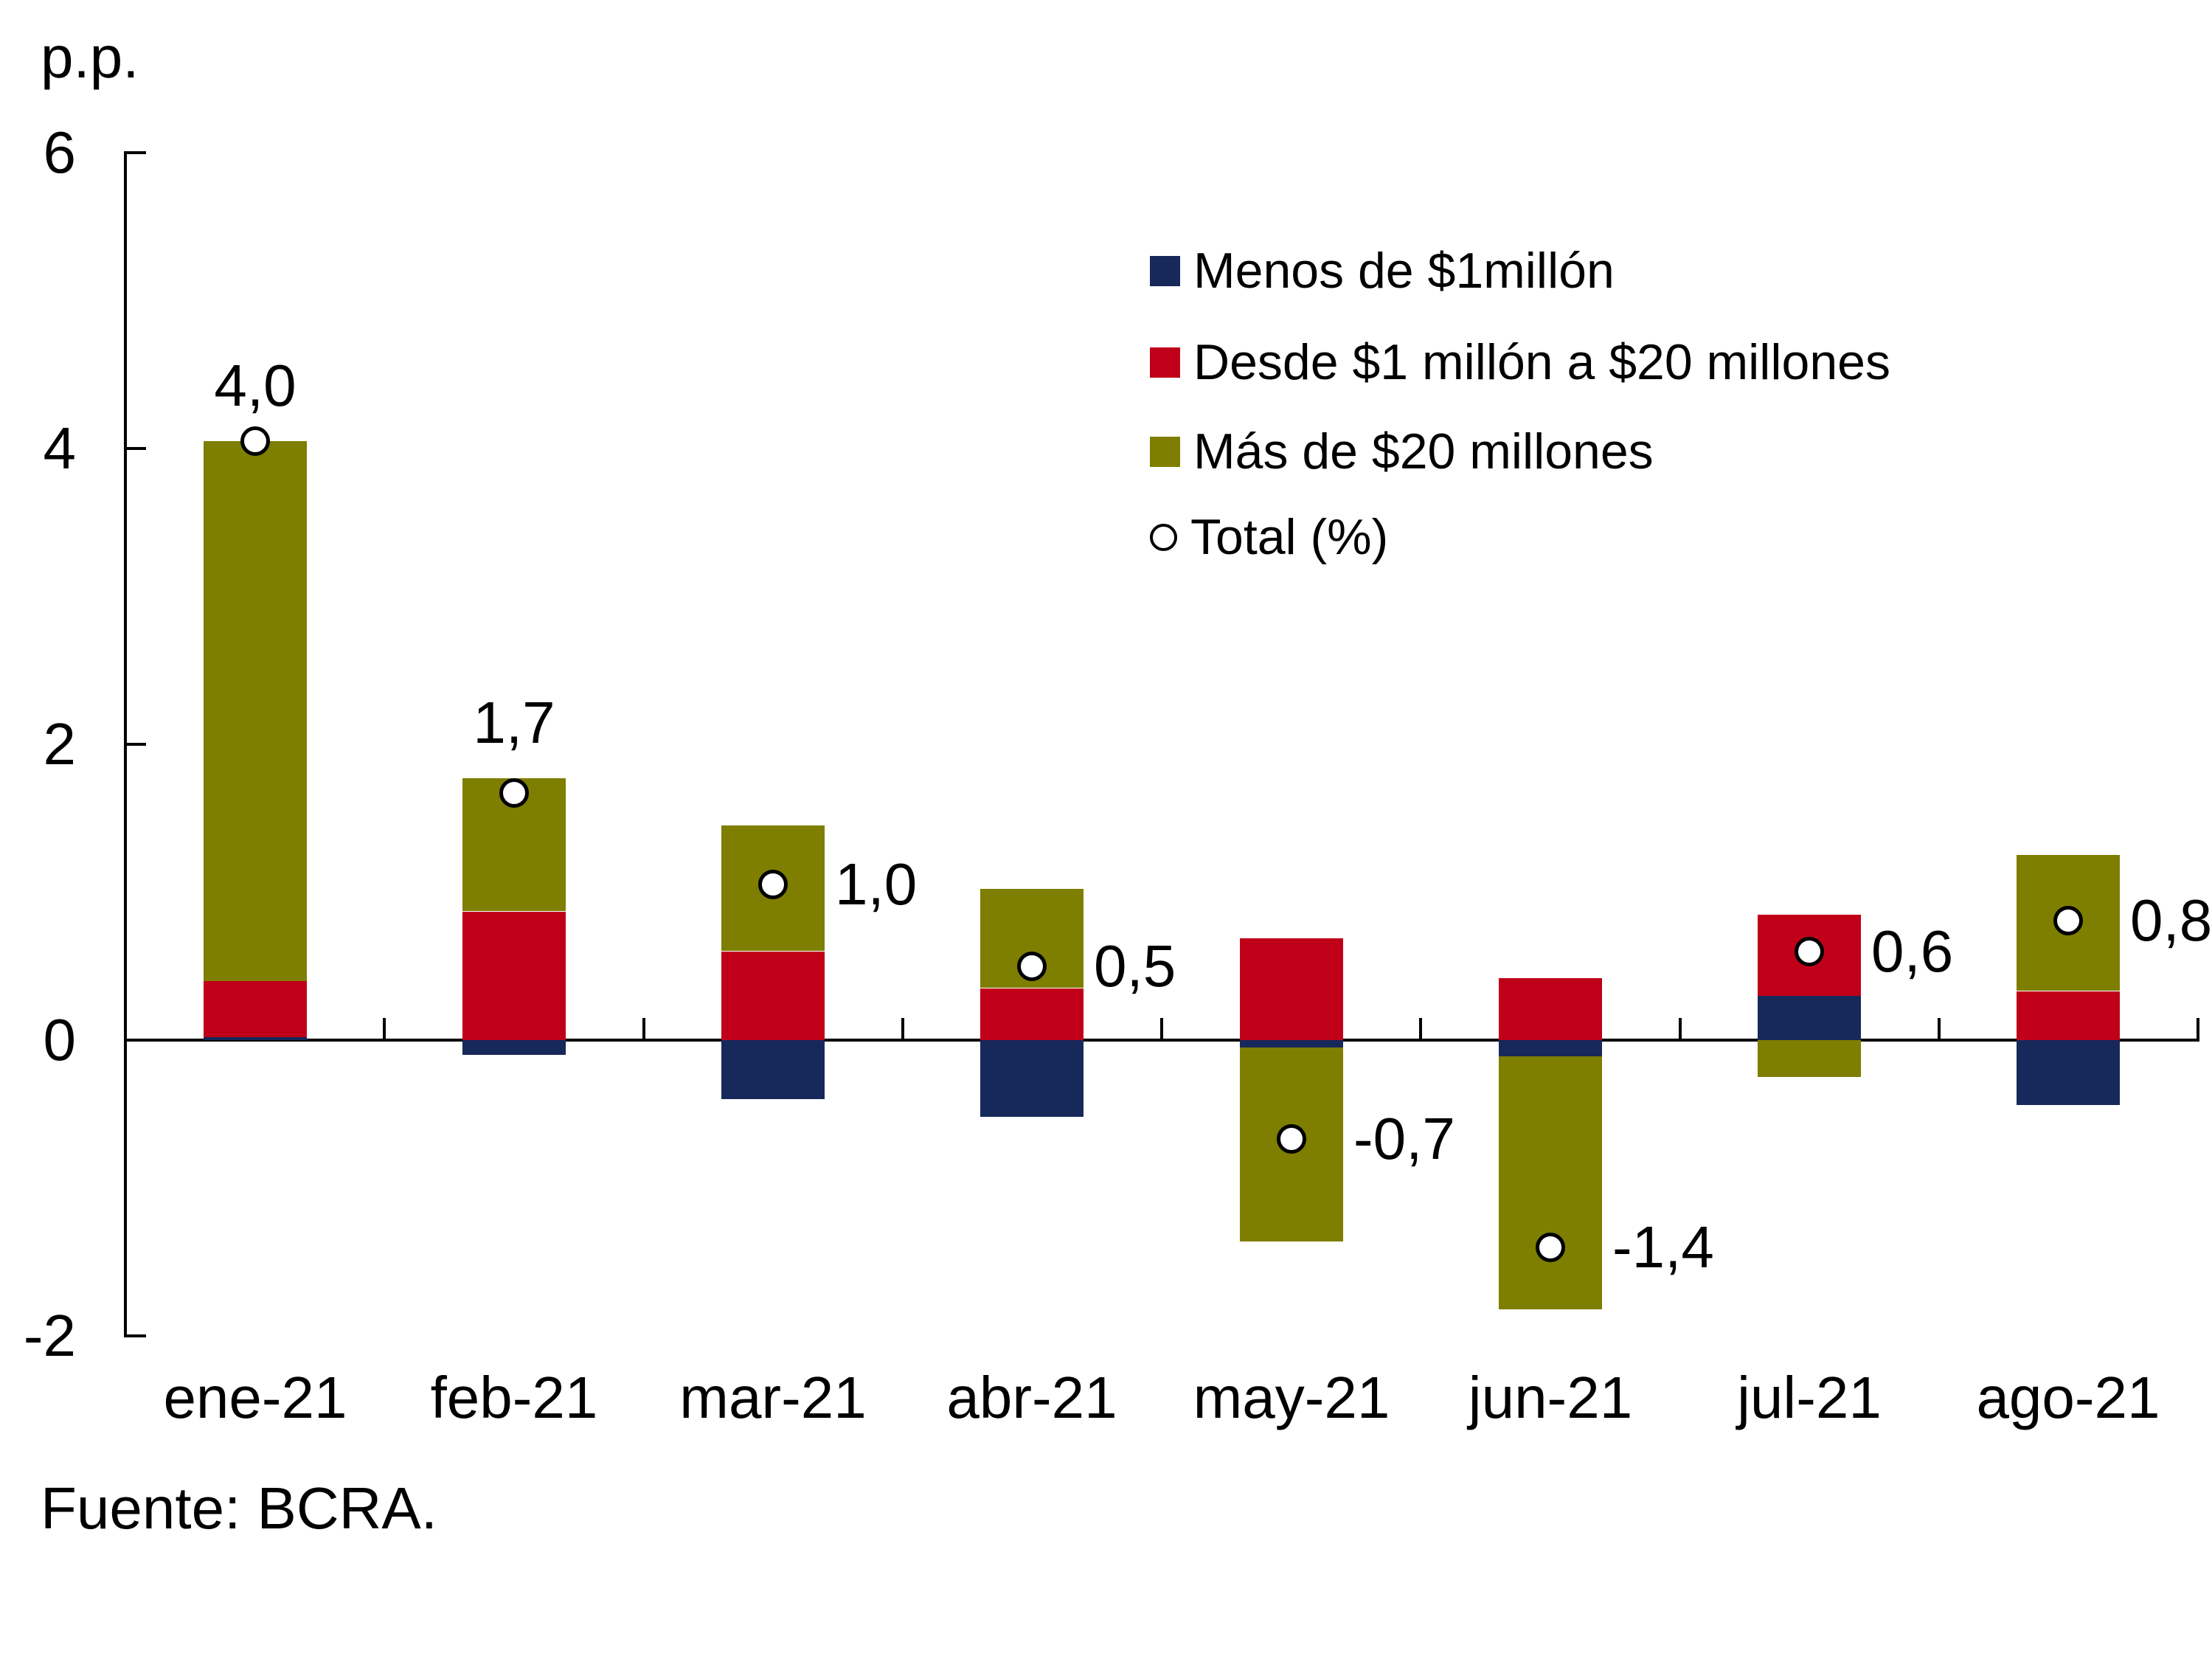 Image resolution: width=2212 pixels, height=1659 pixels. I want to click on legend-item-menos-de-1-millon: Menos de $1millón, so click(1383, 271).